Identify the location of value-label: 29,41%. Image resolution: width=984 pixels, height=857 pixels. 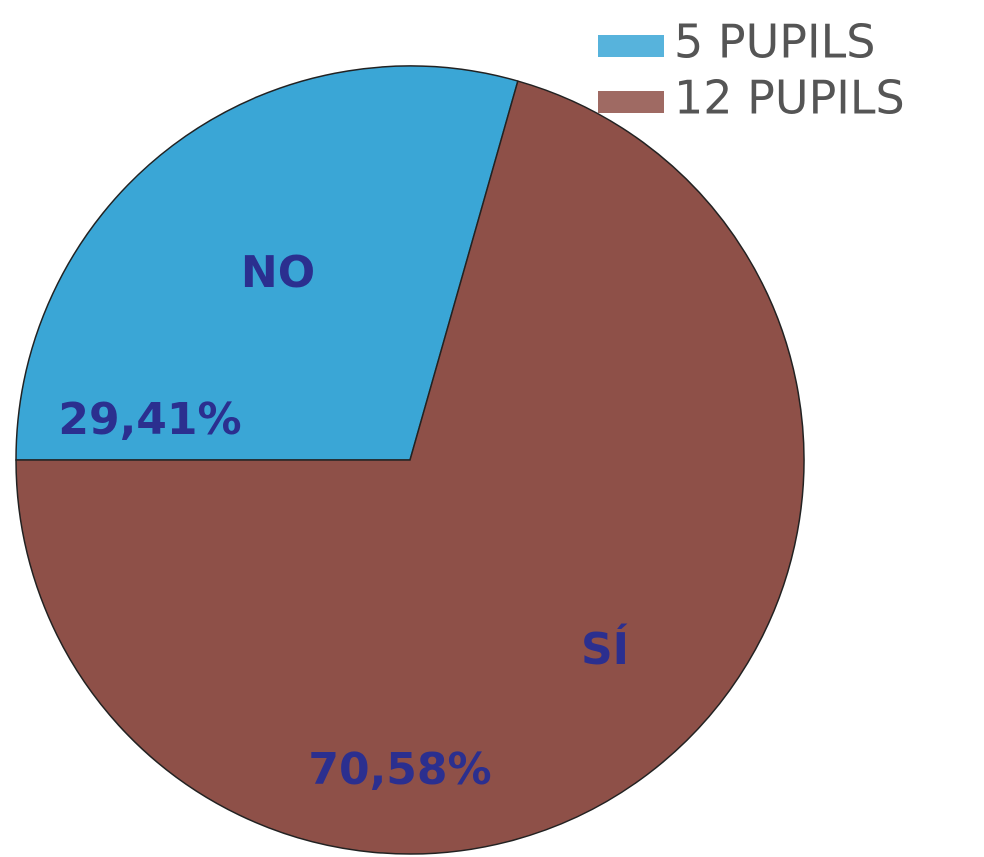
(149, 419).